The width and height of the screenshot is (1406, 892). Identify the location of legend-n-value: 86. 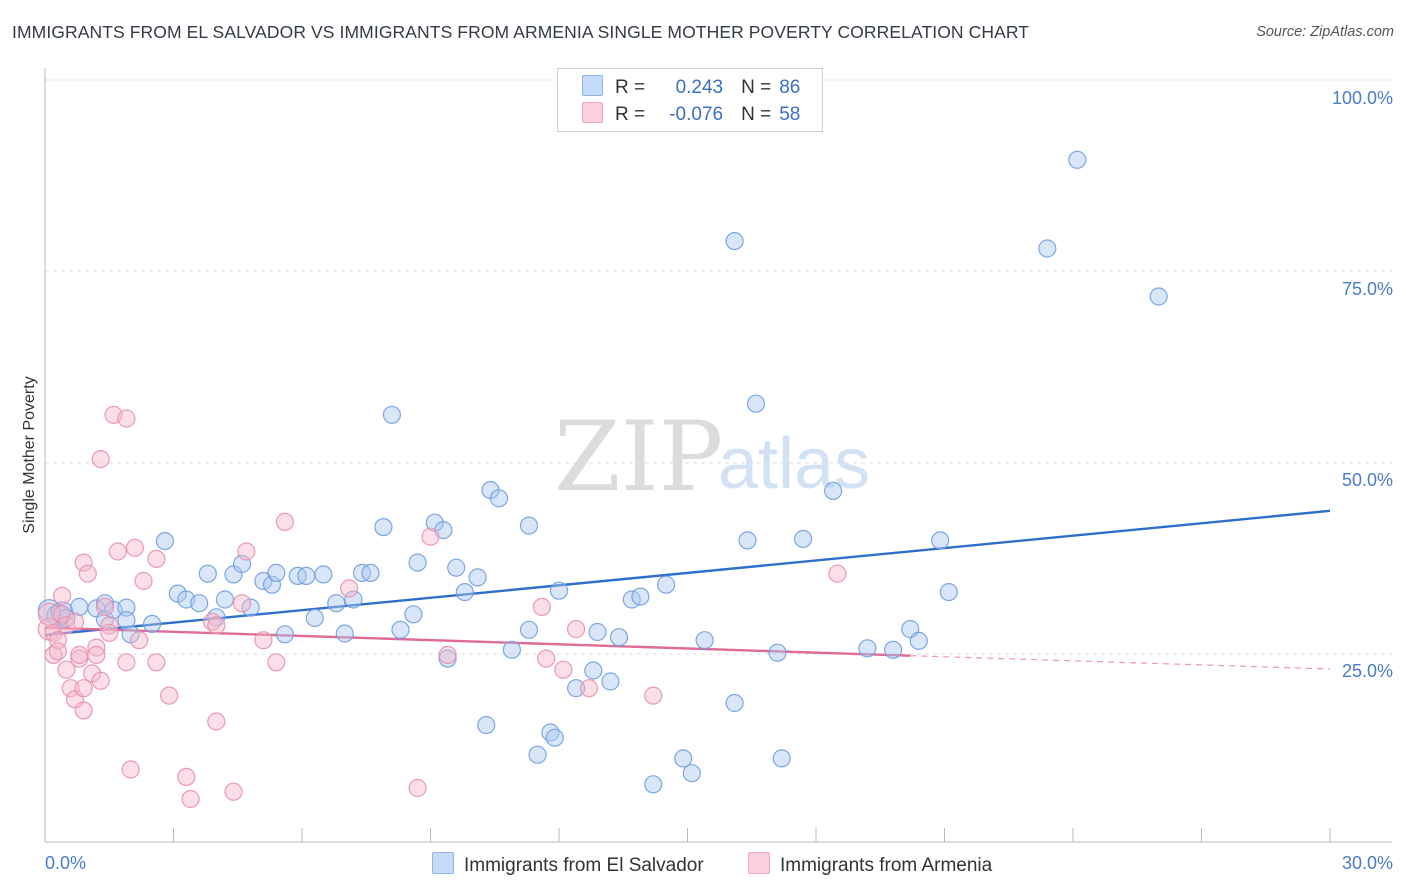
(790, 87).